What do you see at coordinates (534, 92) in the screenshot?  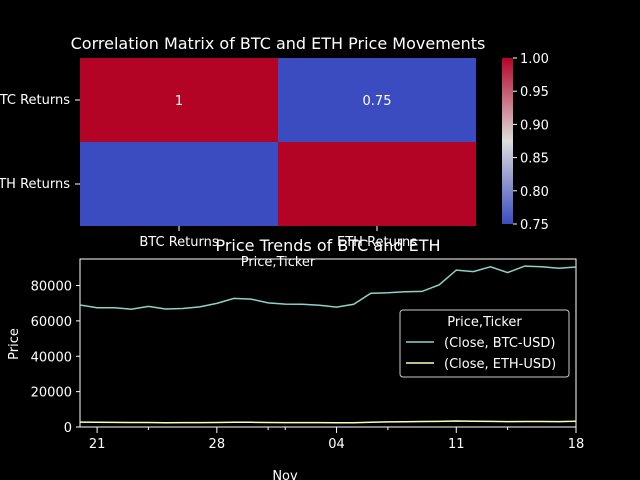 I see `colorbar-tick-label: 0.95` at bounding box center [534, 92].